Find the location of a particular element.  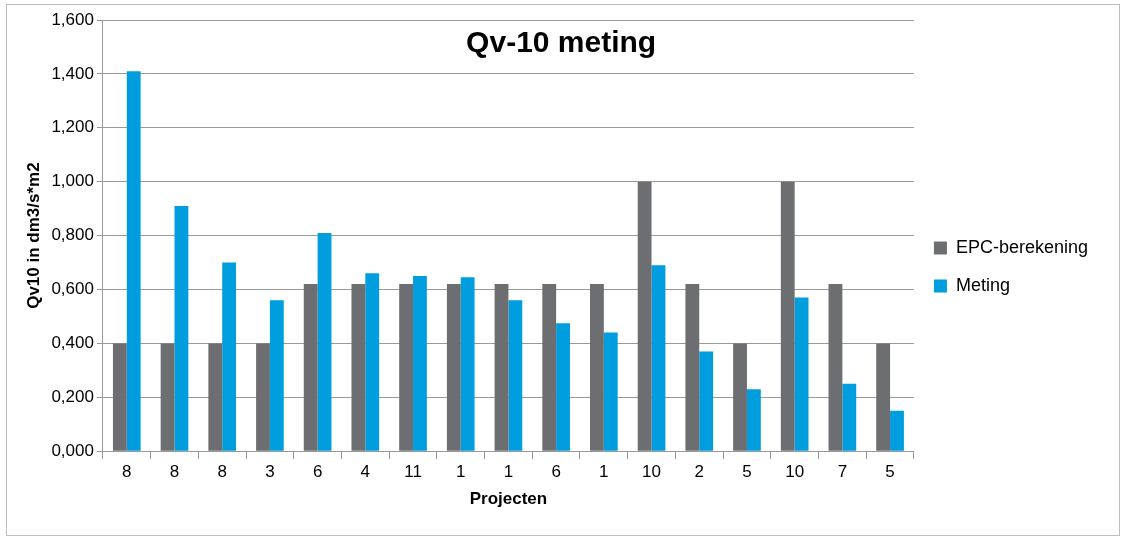

y-tick-label: 1,000 is located at coordinates (72, 181).